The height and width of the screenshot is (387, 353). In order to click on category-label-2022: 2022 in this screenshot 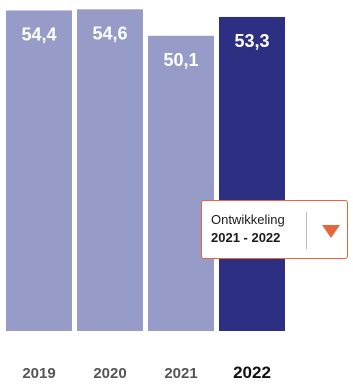, I will do `click(252, 372)`.